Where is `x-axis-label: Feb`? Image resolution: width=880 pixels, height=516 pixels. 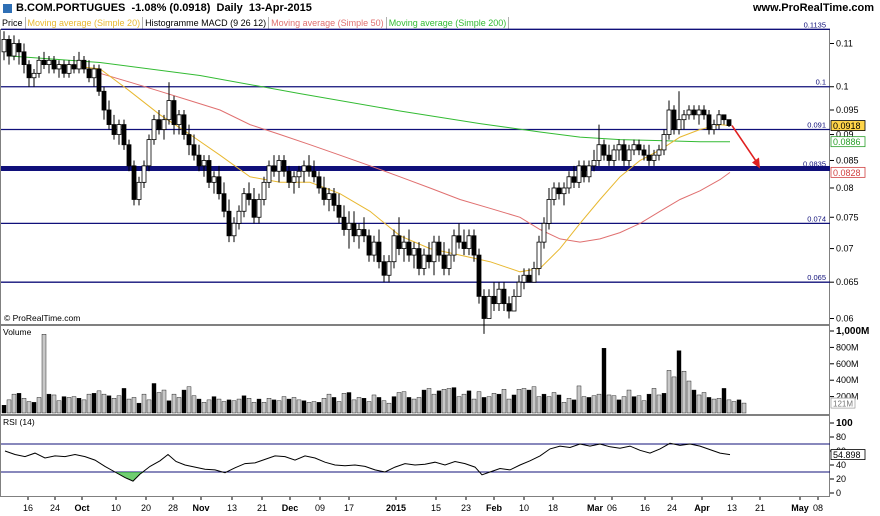
x-axis-label: Feb is located at coordinates (494, 508).